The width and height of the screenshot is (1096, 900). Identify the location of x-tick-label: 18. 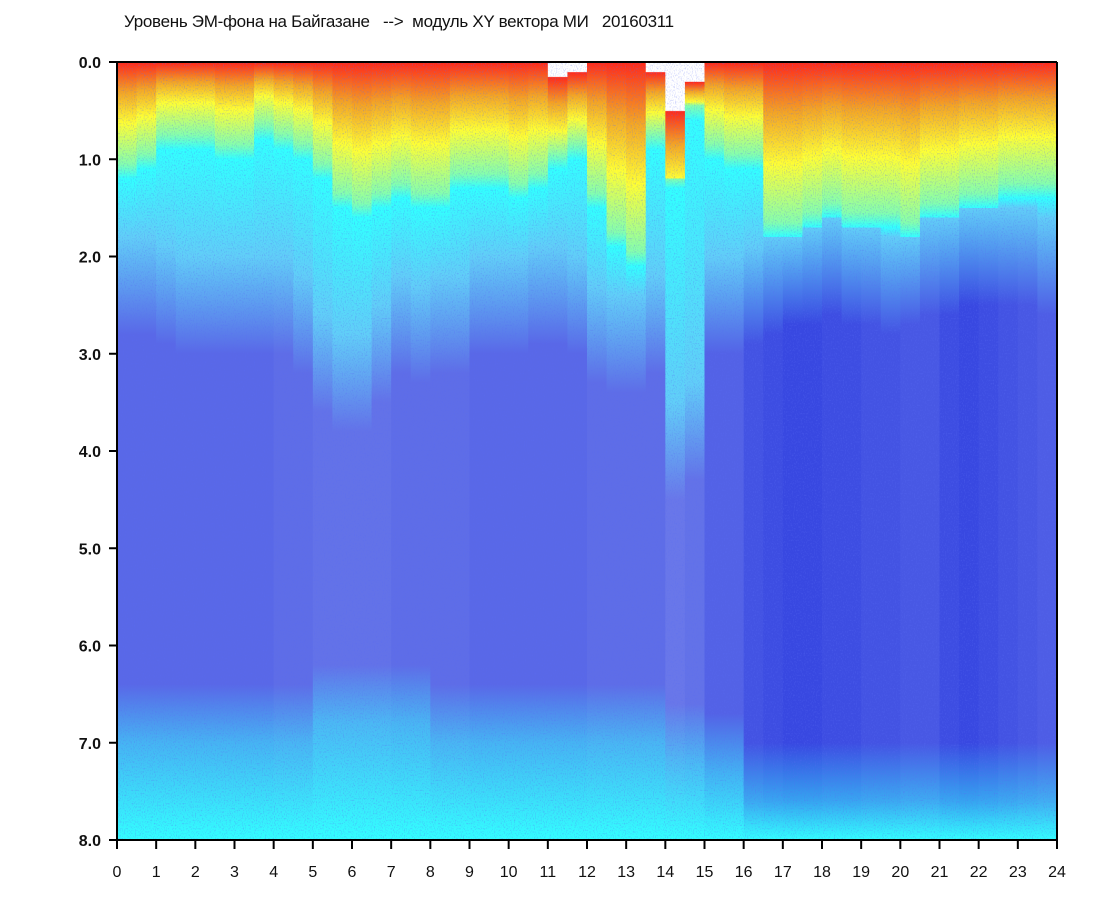
(822, 872).